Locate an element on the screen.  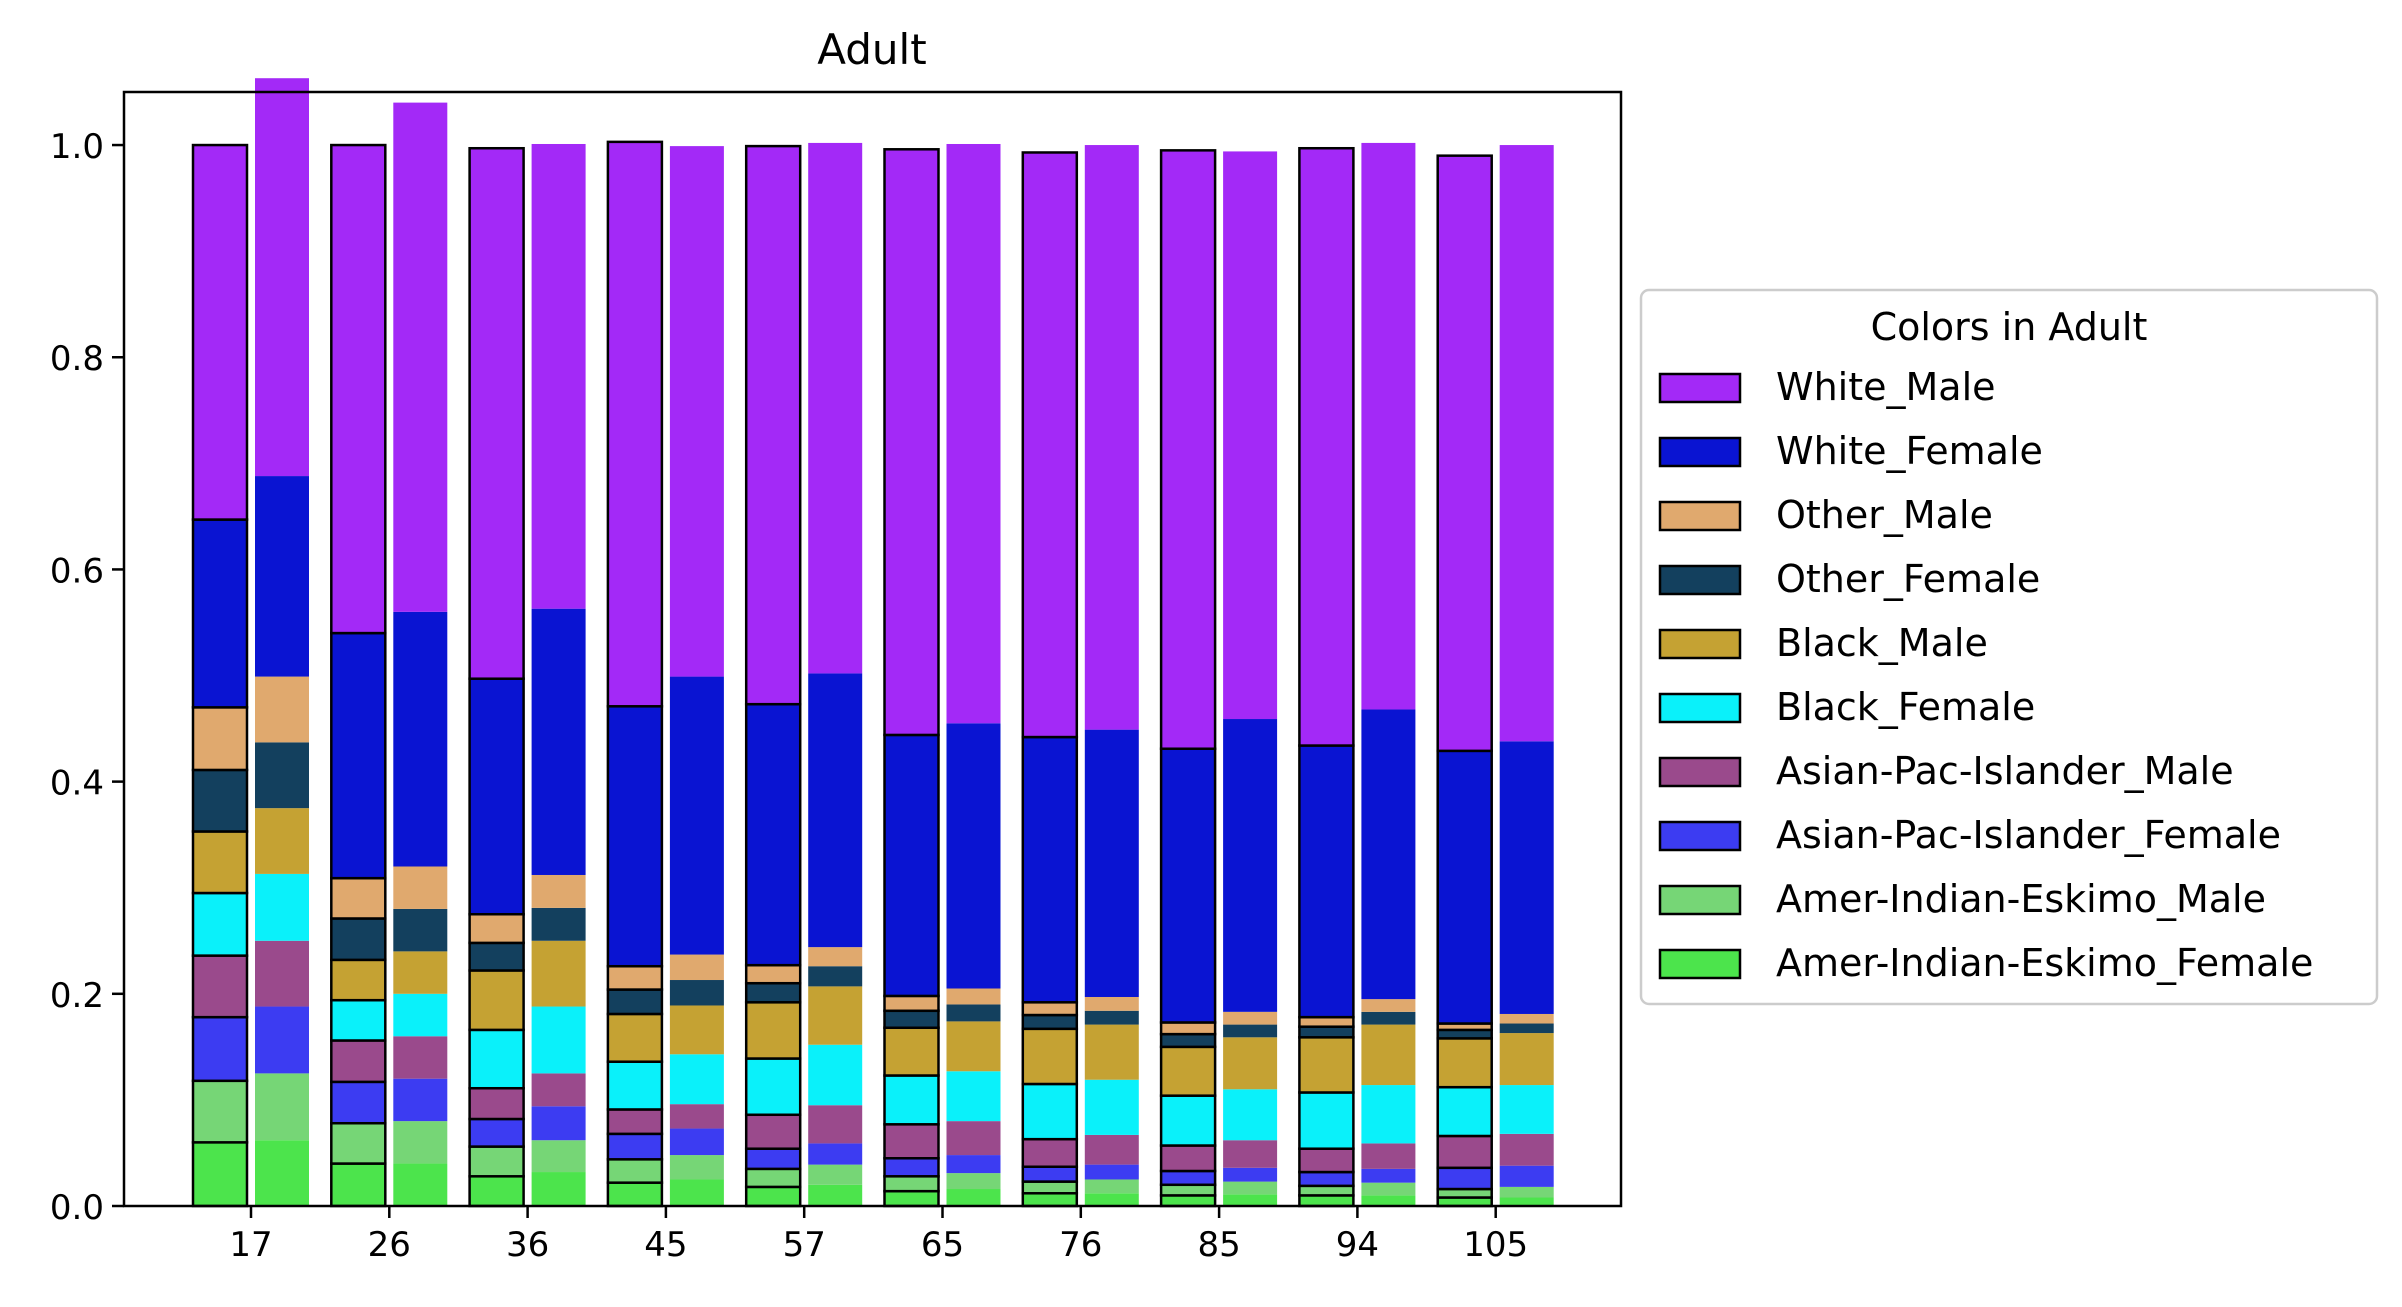
x-tick-label: 76 is located at coordinates (1080, 1245).